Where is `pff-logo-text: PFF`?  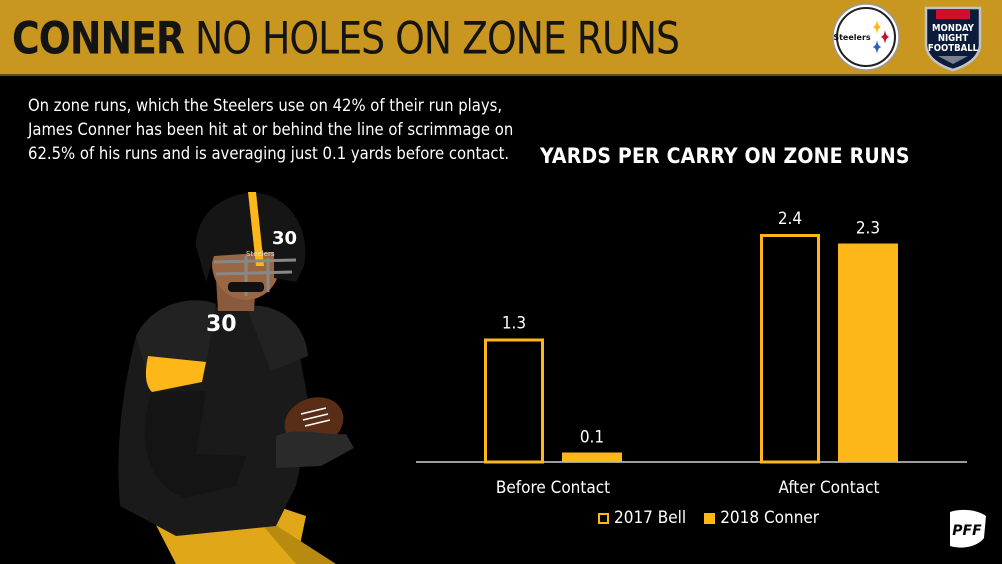 pff-logo-text: PFF is located at coordinates (967, 531).